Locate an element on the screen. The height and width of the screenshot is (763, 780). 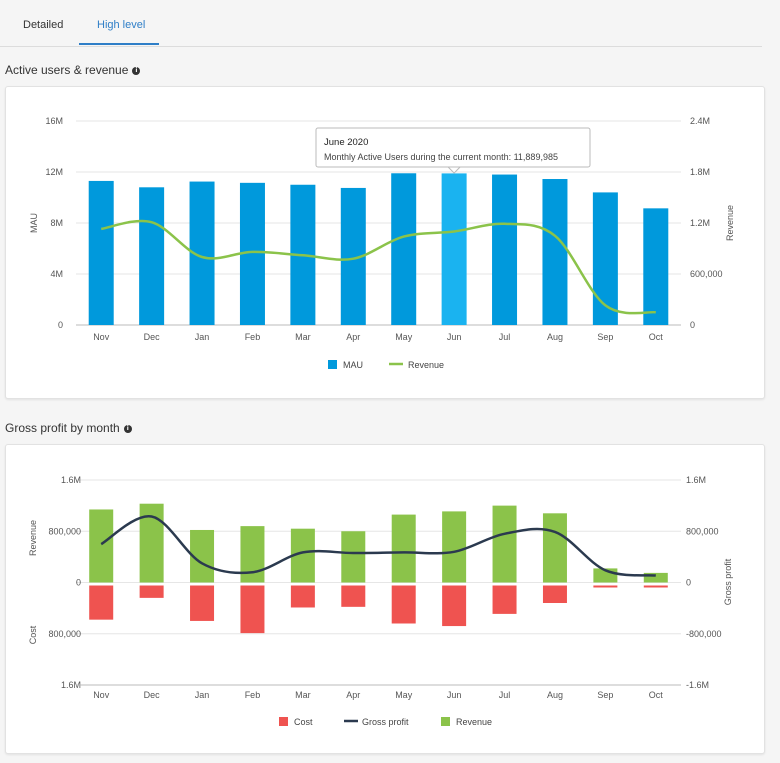
tab-high-level: High level is located at coordinates (121, 25).